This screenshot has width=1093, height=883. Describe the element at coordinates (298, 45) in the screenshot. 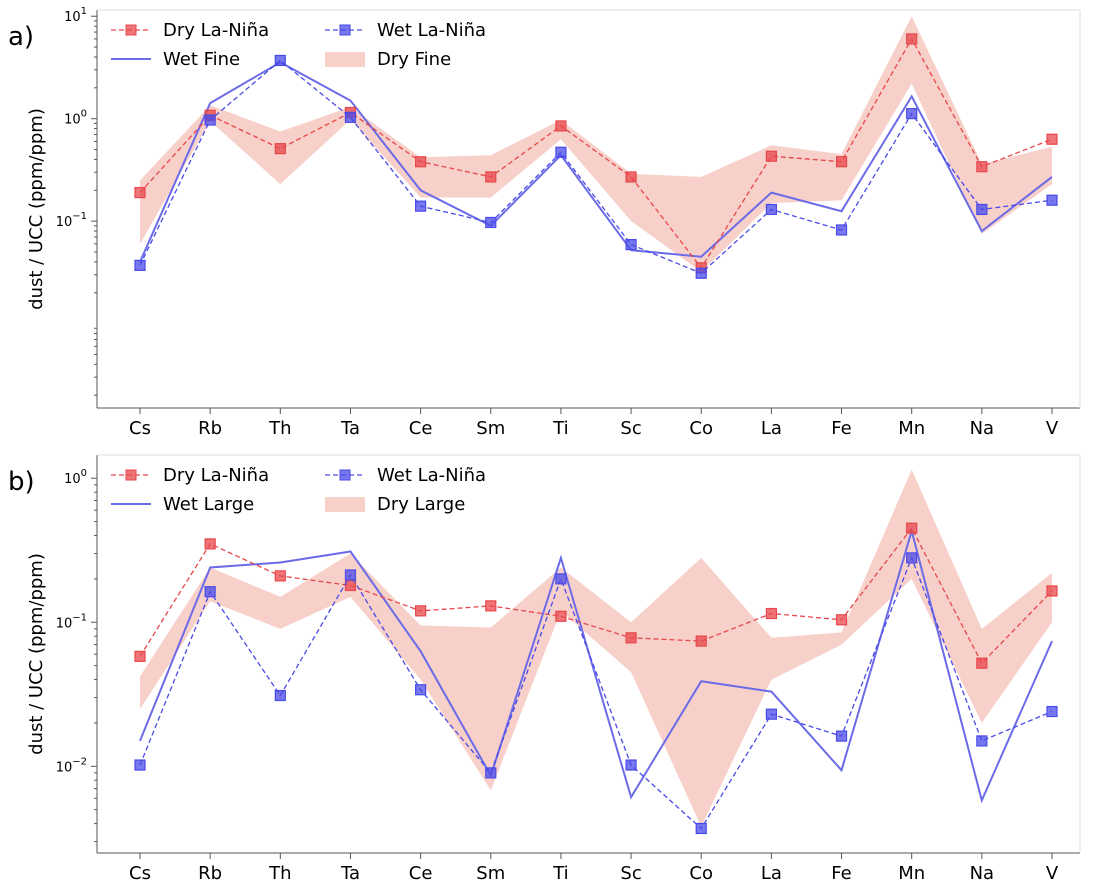

I see `legend: Dry La-Niña Wet La-Niña Wet Fine Dry Fine` at that location.